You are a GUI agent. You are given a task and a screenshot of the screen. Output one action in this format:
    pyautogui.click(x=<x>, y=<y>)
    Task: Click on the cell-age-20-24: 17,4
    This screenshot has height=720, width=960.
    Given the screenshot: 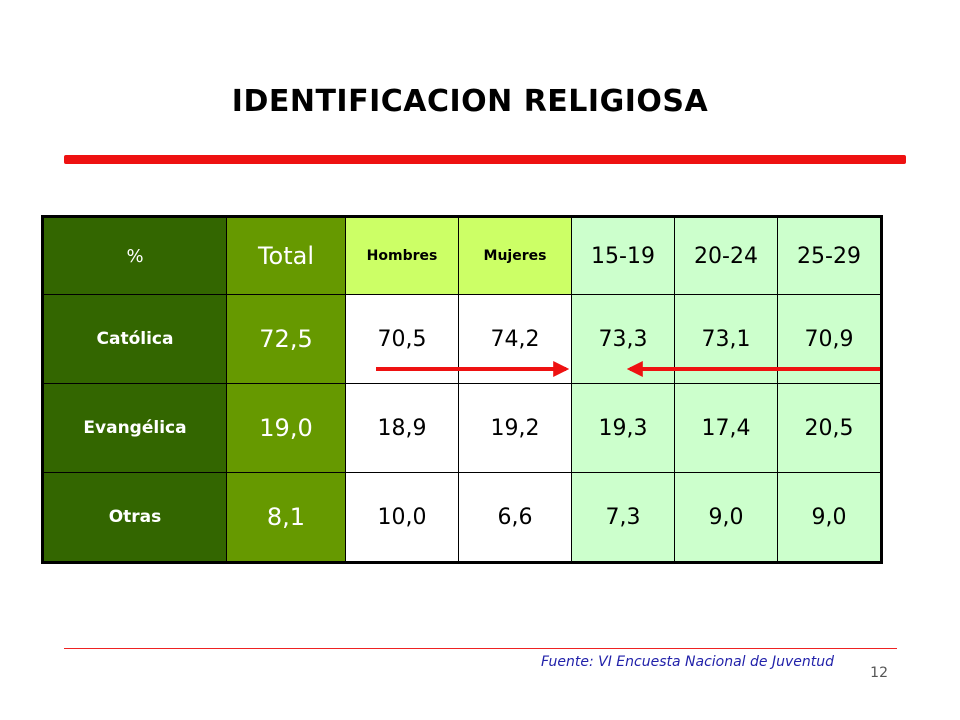 What is the action you would take?
    pyautogui.click(x=726, y=428)
    